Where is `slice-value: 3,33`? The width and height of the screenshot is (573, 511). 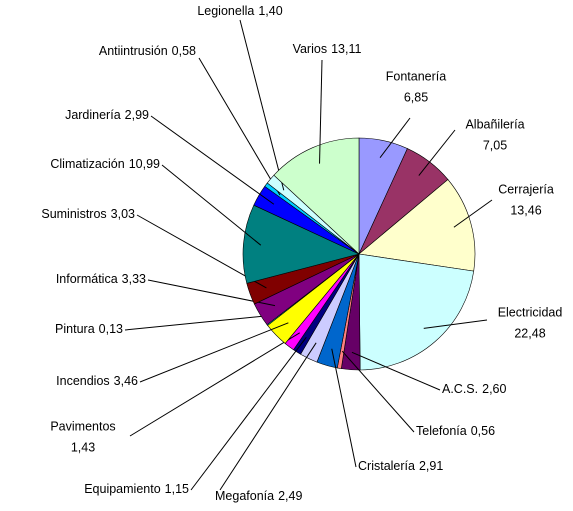 slice-value: 3,33 is located at coordinates (134, 279).